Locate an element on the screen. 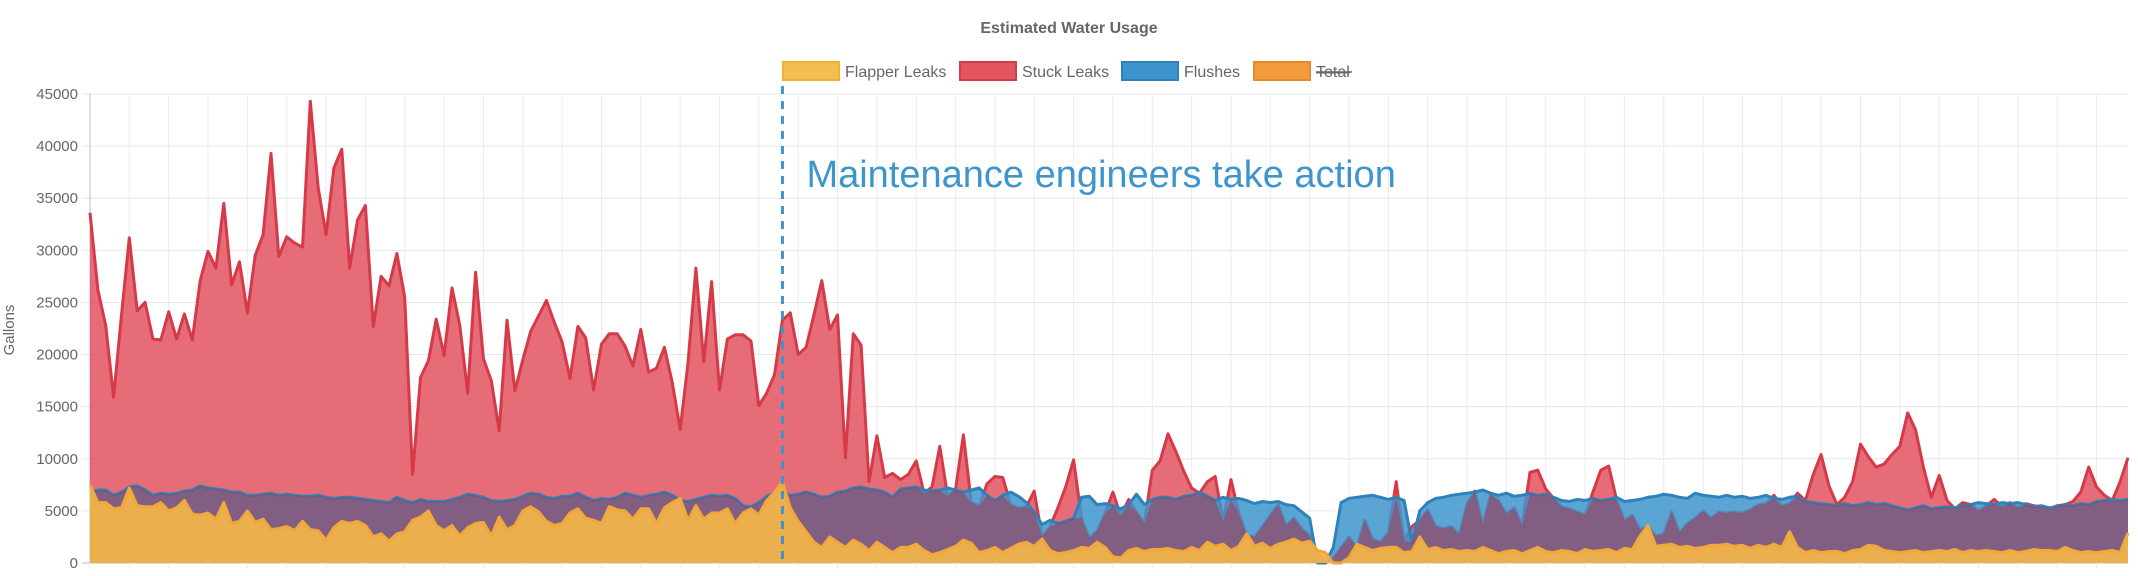 This screenshot has height=576, width=2138. y-tick-label: 30000 is located at coordinates (57, 250).